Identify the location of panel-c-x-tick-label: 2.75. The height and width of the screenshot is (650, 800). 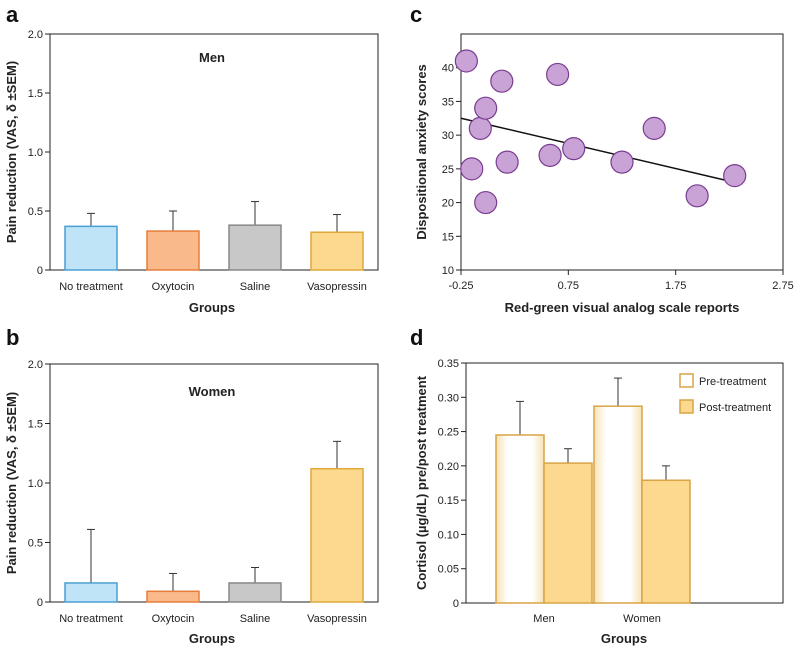
(782, 286).